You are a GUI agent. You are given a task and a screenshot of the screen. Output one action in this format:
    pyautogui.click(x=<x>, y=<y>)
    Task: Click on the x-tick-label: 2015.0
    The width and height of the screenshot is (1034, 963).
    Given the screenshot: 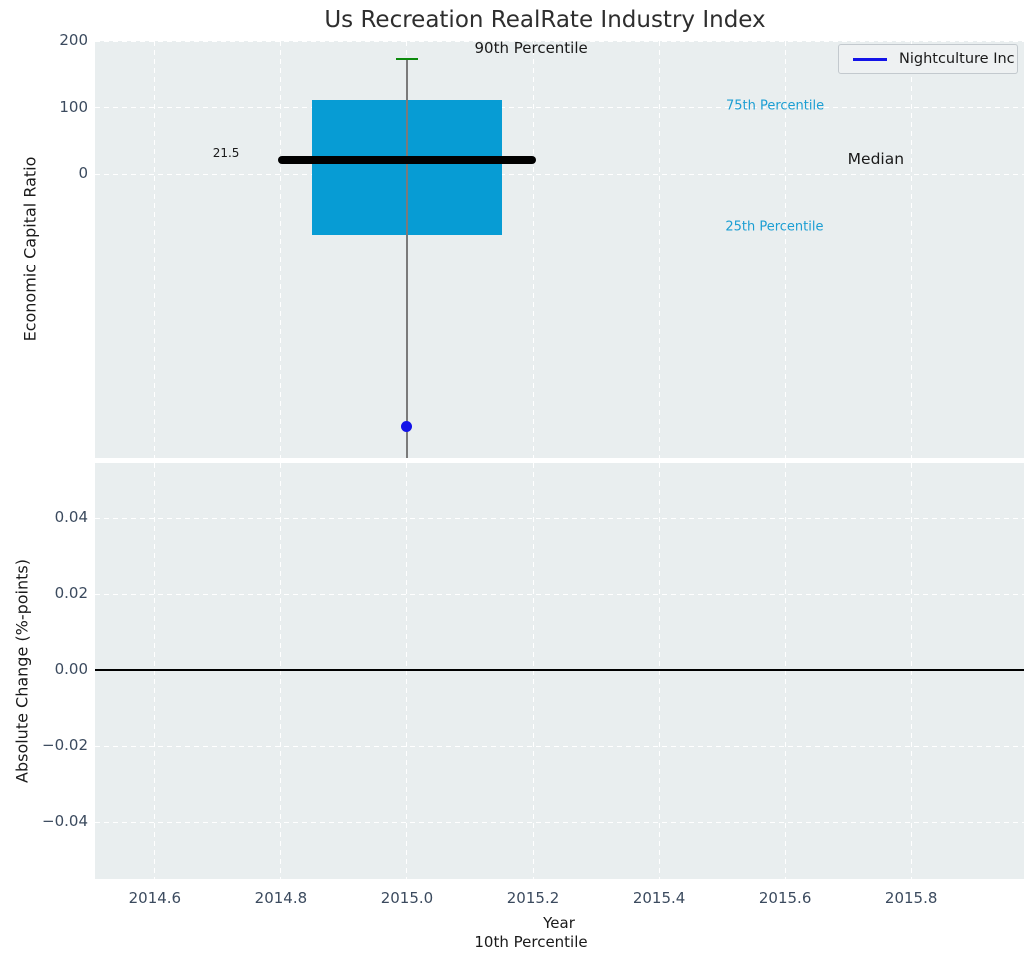 What is the action you would take?
    pyautogui.click(x=407, y=898)
    